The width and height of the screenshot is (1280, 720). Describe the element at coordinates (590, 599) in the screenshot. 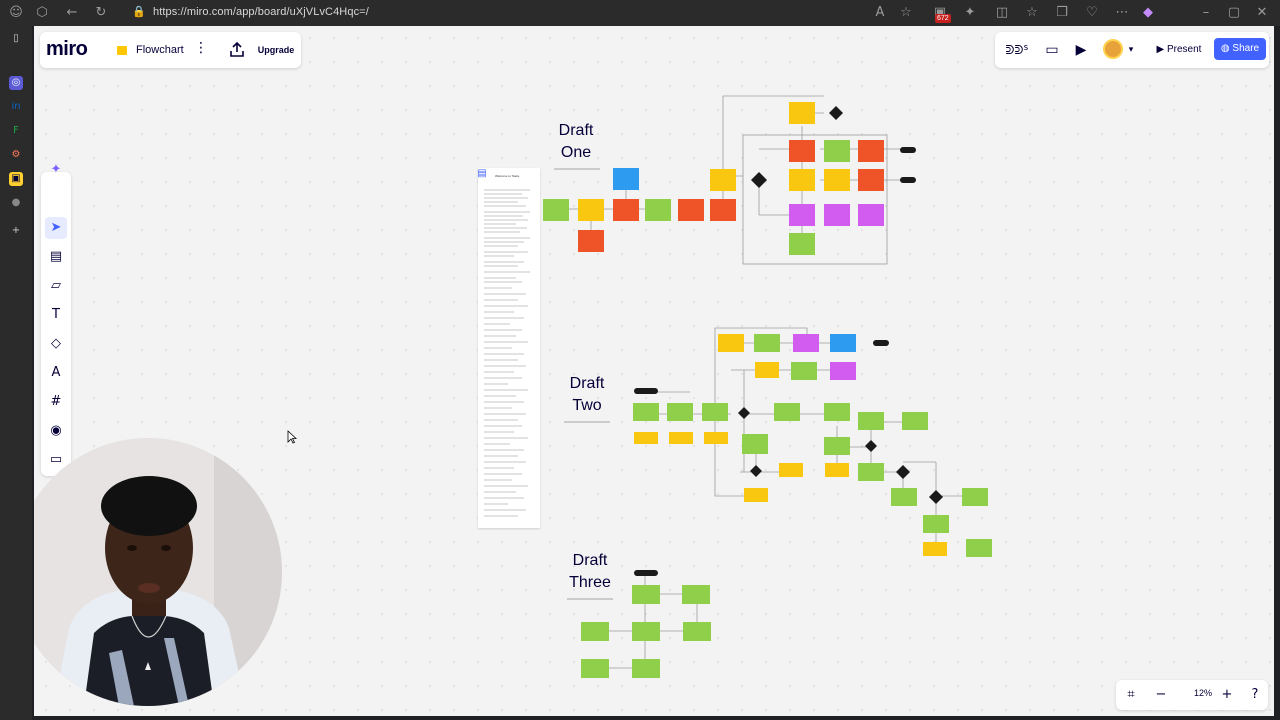

I see `draft-three-underline` at that location.